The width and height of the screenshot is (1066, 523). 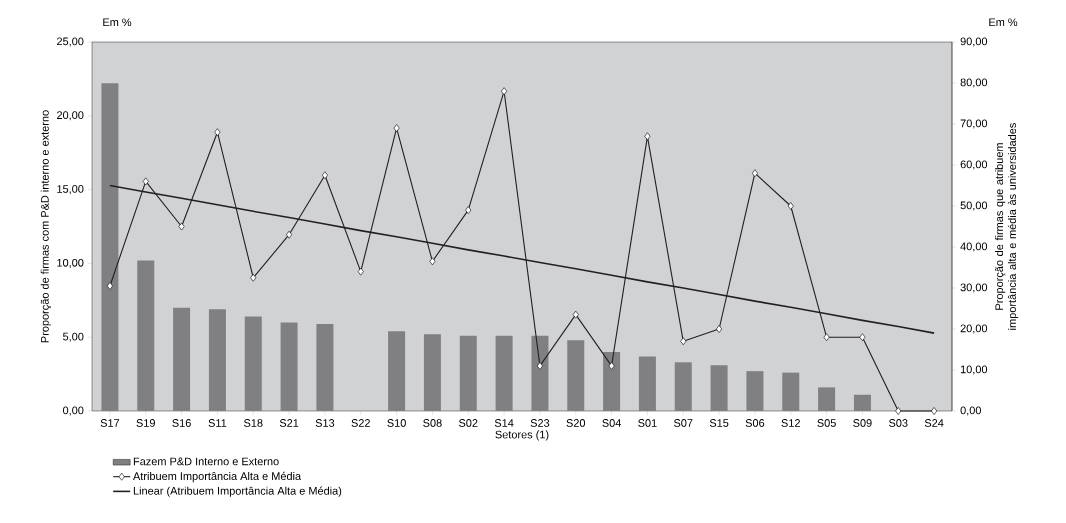 What do you see at coordinates (974, 124) in the screenshot?
I see `y2-tick-label: 70,00` at bounding box center [974, 124].